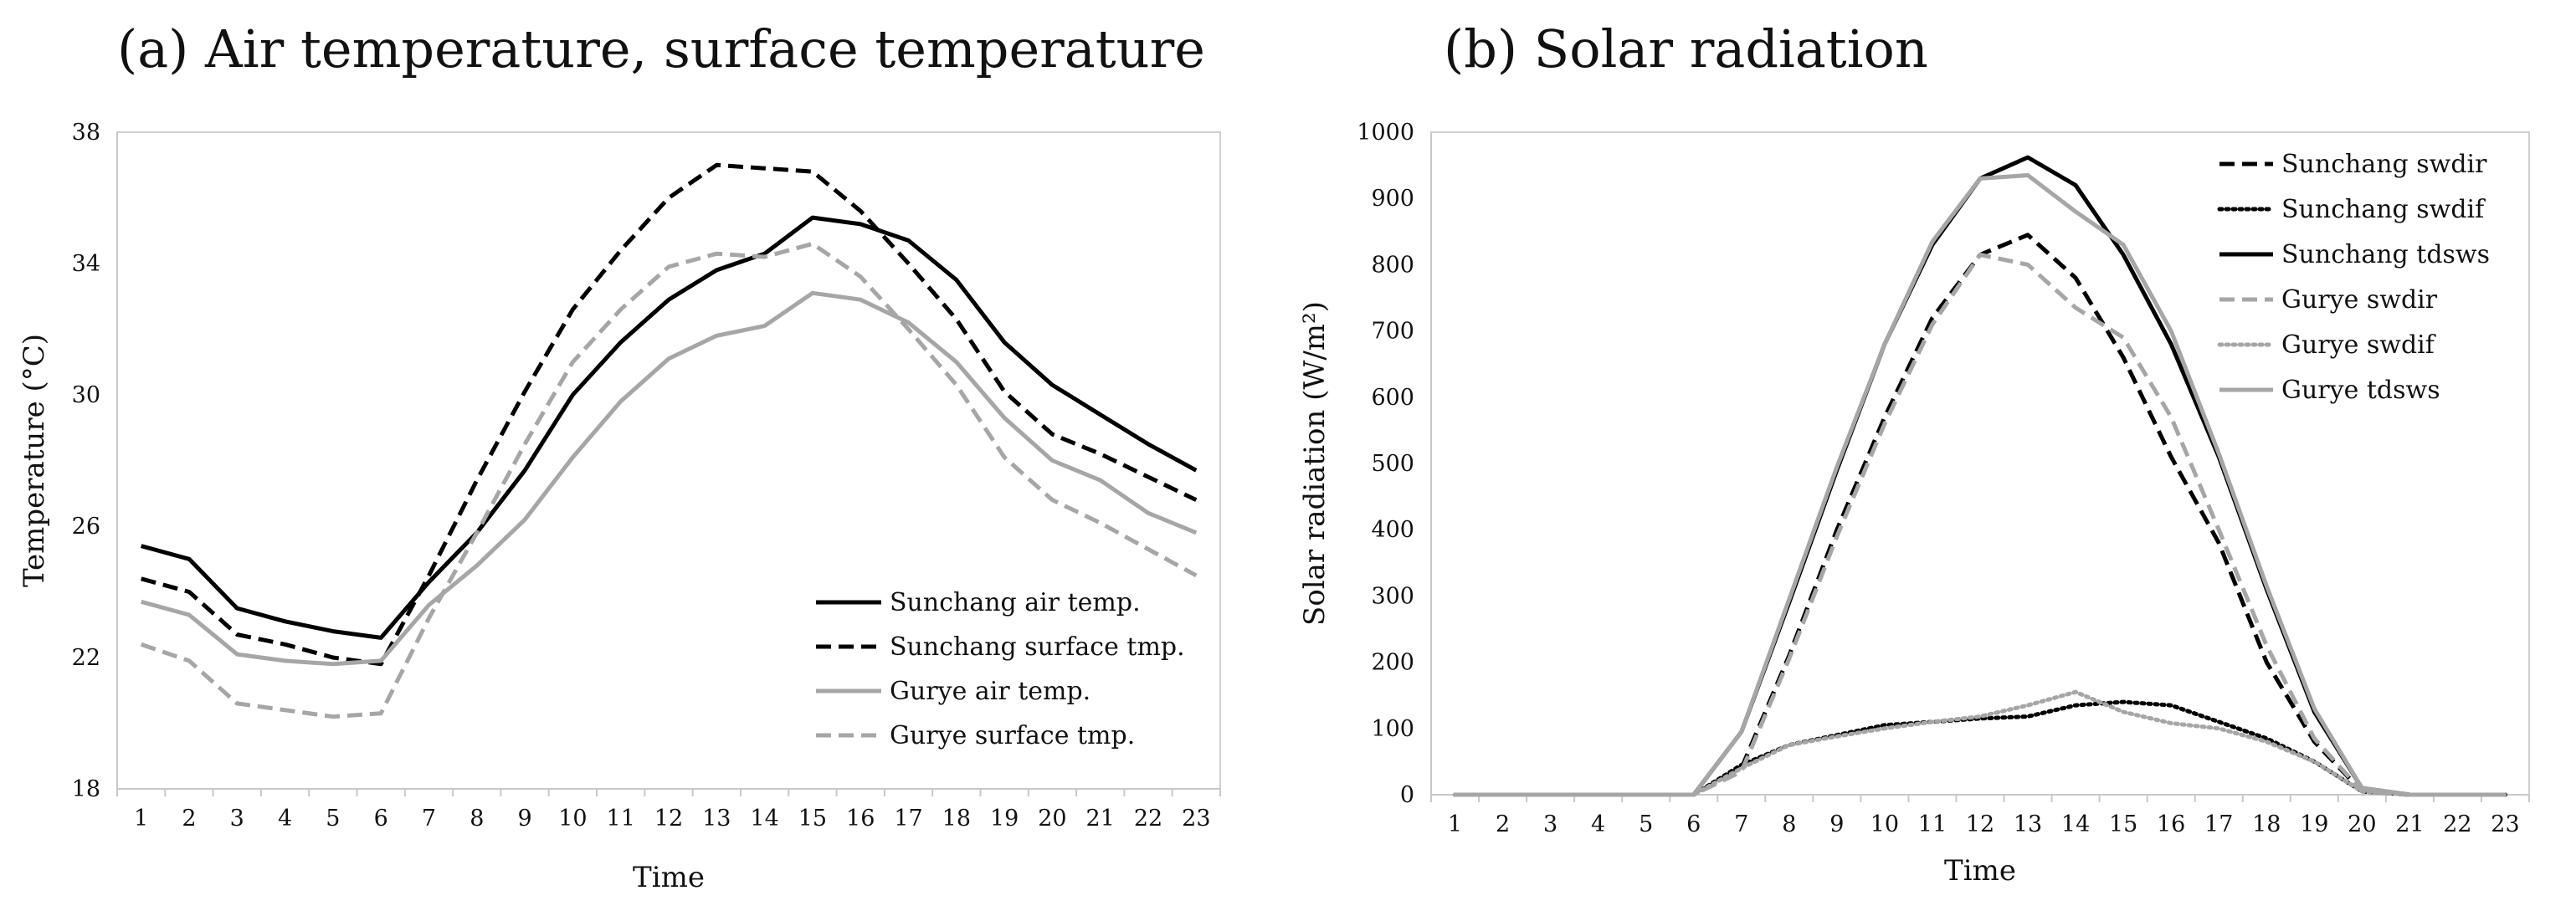 Image resolution: width=2576 pixels, height=911 pixels. I want to click on y-tick-label: 26, so click(86, 527).